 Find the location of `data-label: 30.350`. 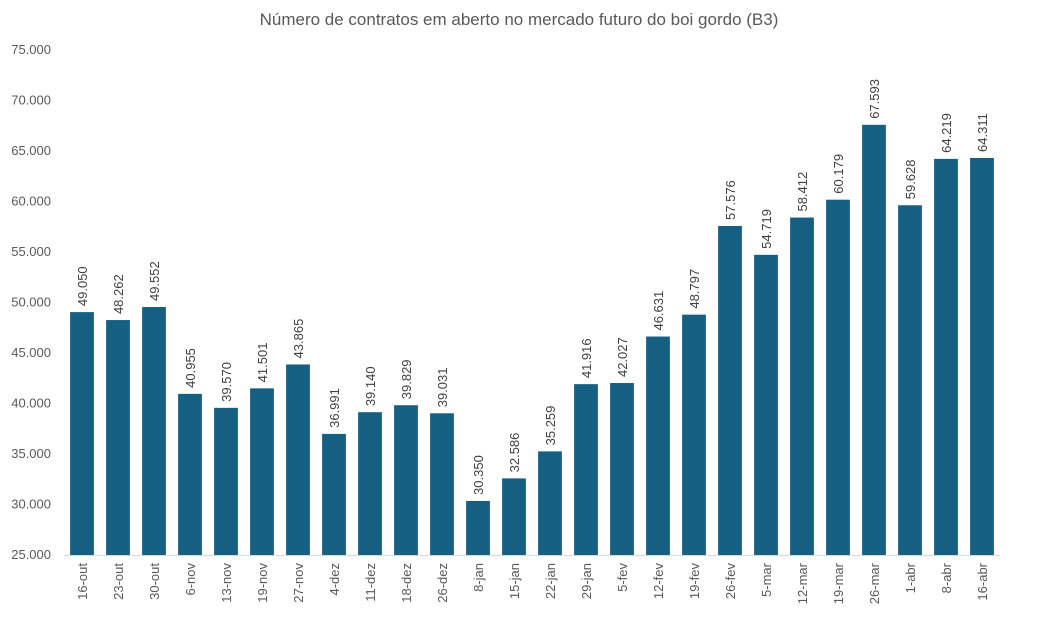

data-label: 30.350 is located at coordinates (478, 475).